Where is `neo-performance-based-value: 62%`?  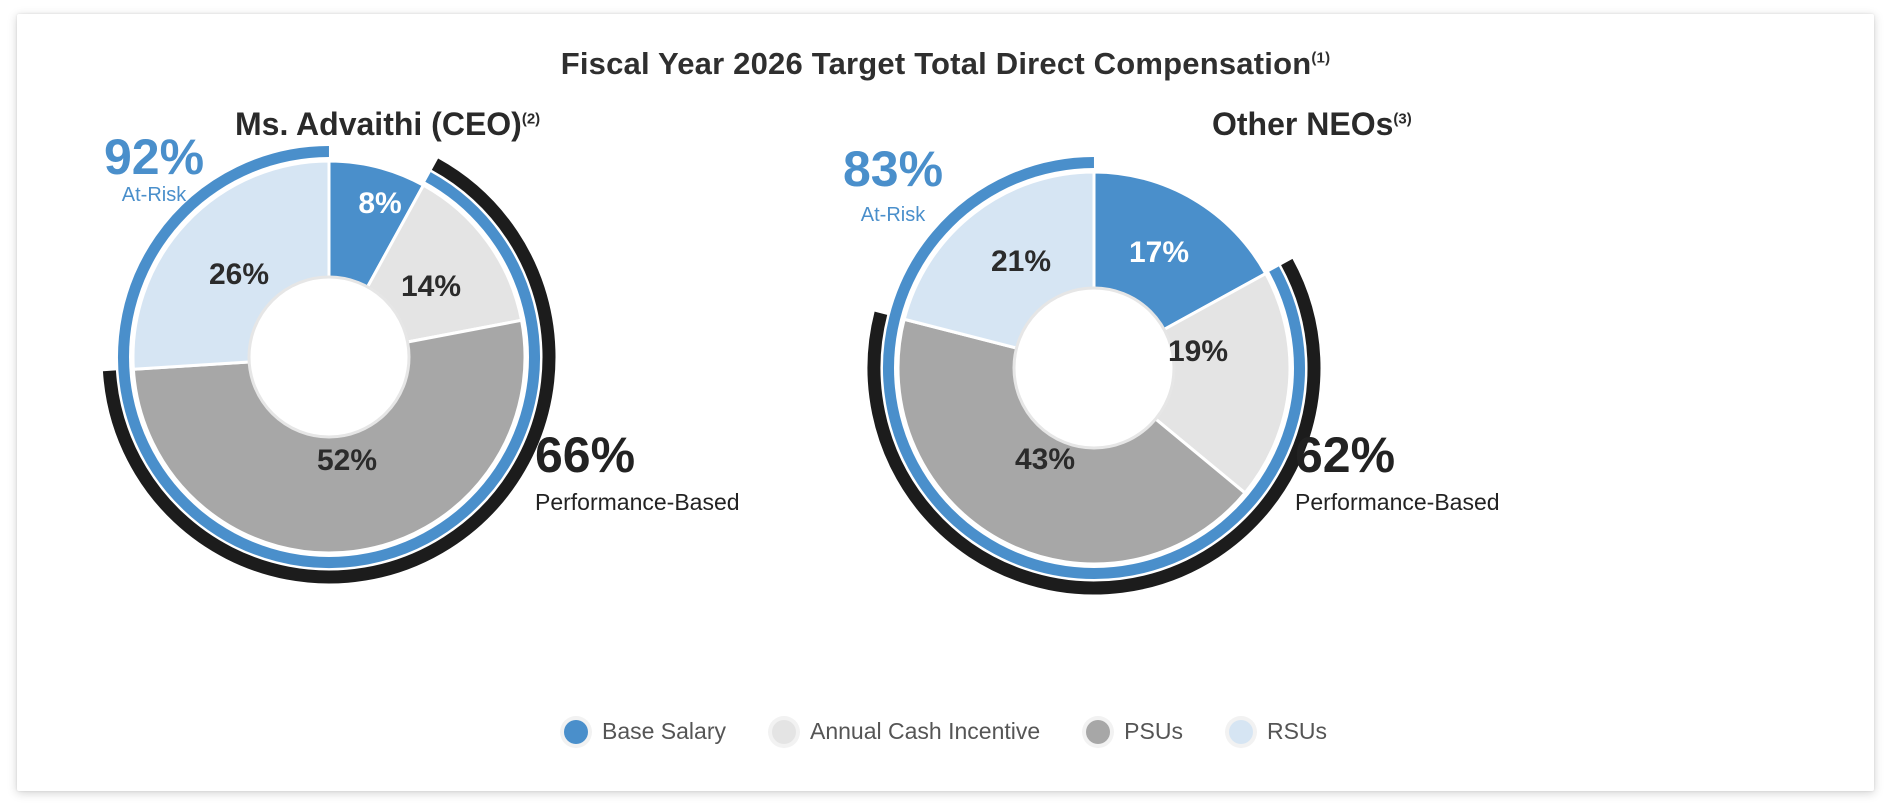 neo-performance-based-value: 62% is located at coordinates (1345, 455).